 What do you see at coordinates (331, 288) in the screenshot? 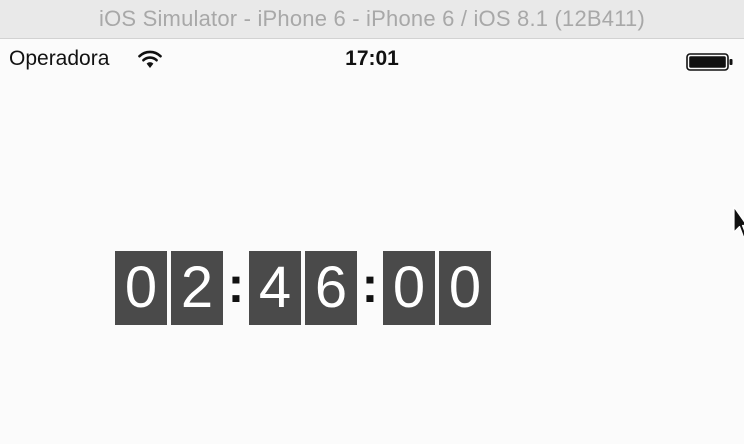
I see `minutes-ones-digit: 6` at bounding box center [331, 288].